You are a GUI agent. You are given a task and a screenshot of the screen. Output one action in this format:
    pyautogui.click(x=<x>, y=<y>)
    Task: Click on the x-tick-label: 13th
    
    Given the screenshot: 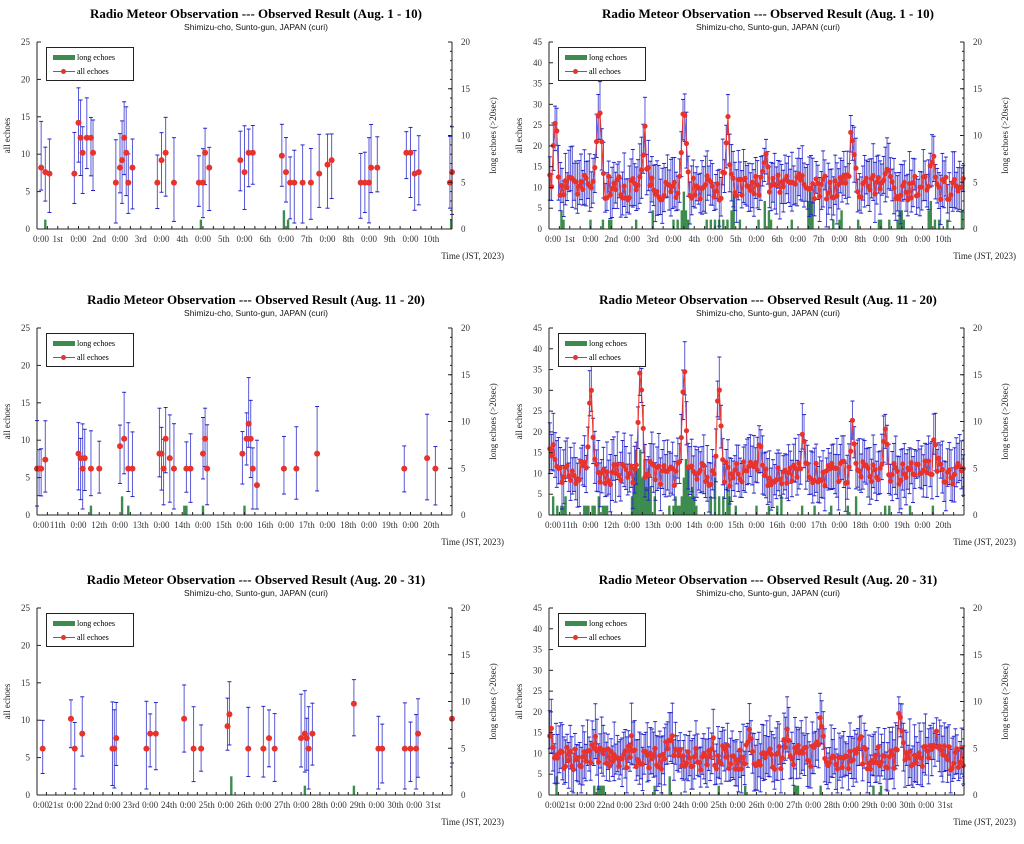 What is the action you would take?
    pyautogui.click(x=141, y=525)
    